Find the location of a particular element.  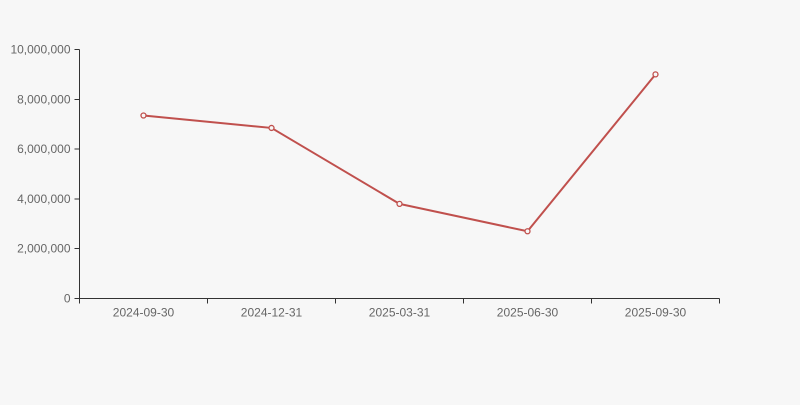

x-axis-tick-label: 2025-06-30 is located at coordinates (528, 313).